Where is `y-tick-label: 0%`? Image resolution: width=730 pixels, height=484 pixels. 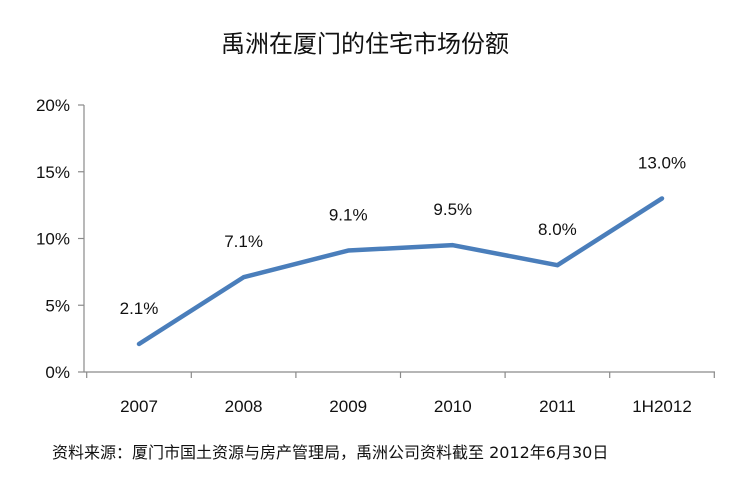 y-tick-label: 0% is located at coordinates (57, 372).